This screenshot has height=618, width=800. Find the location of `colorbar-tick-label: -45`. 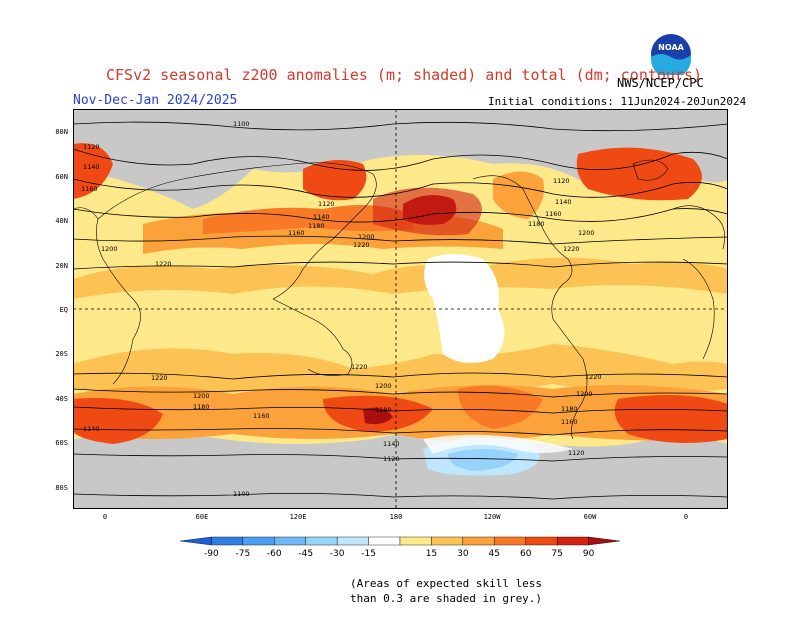

colorbar-tick-label: -45 is located at coordinates (305, 554).